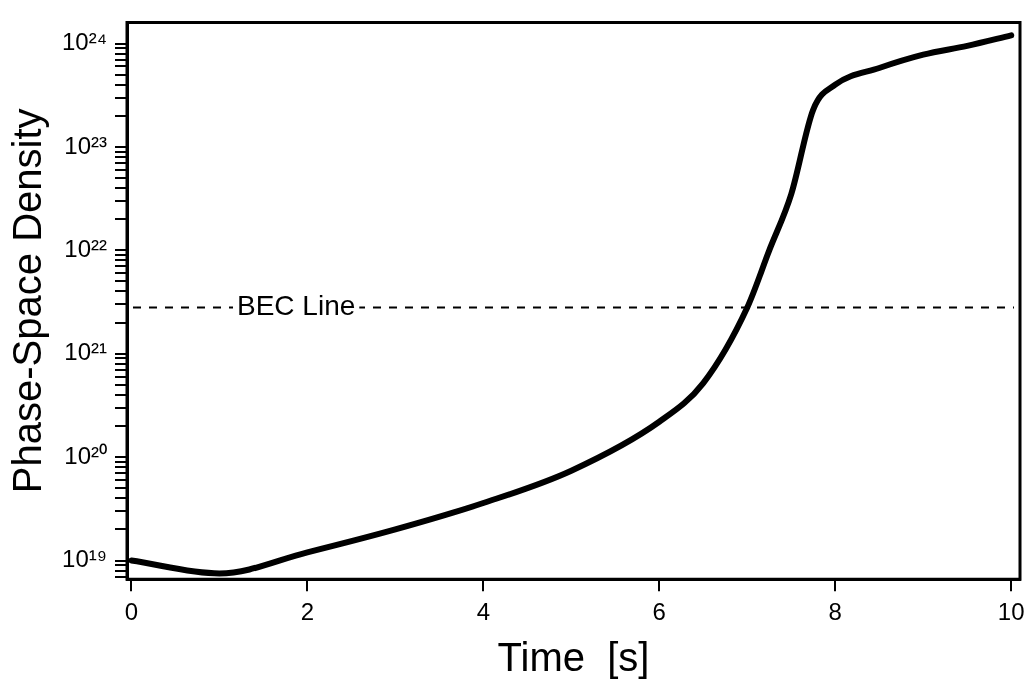 The image size is (1034, 684). Describe the element at coordinates (131, 612) in the screenshot. I see `x-tick-label: 0` at that location.